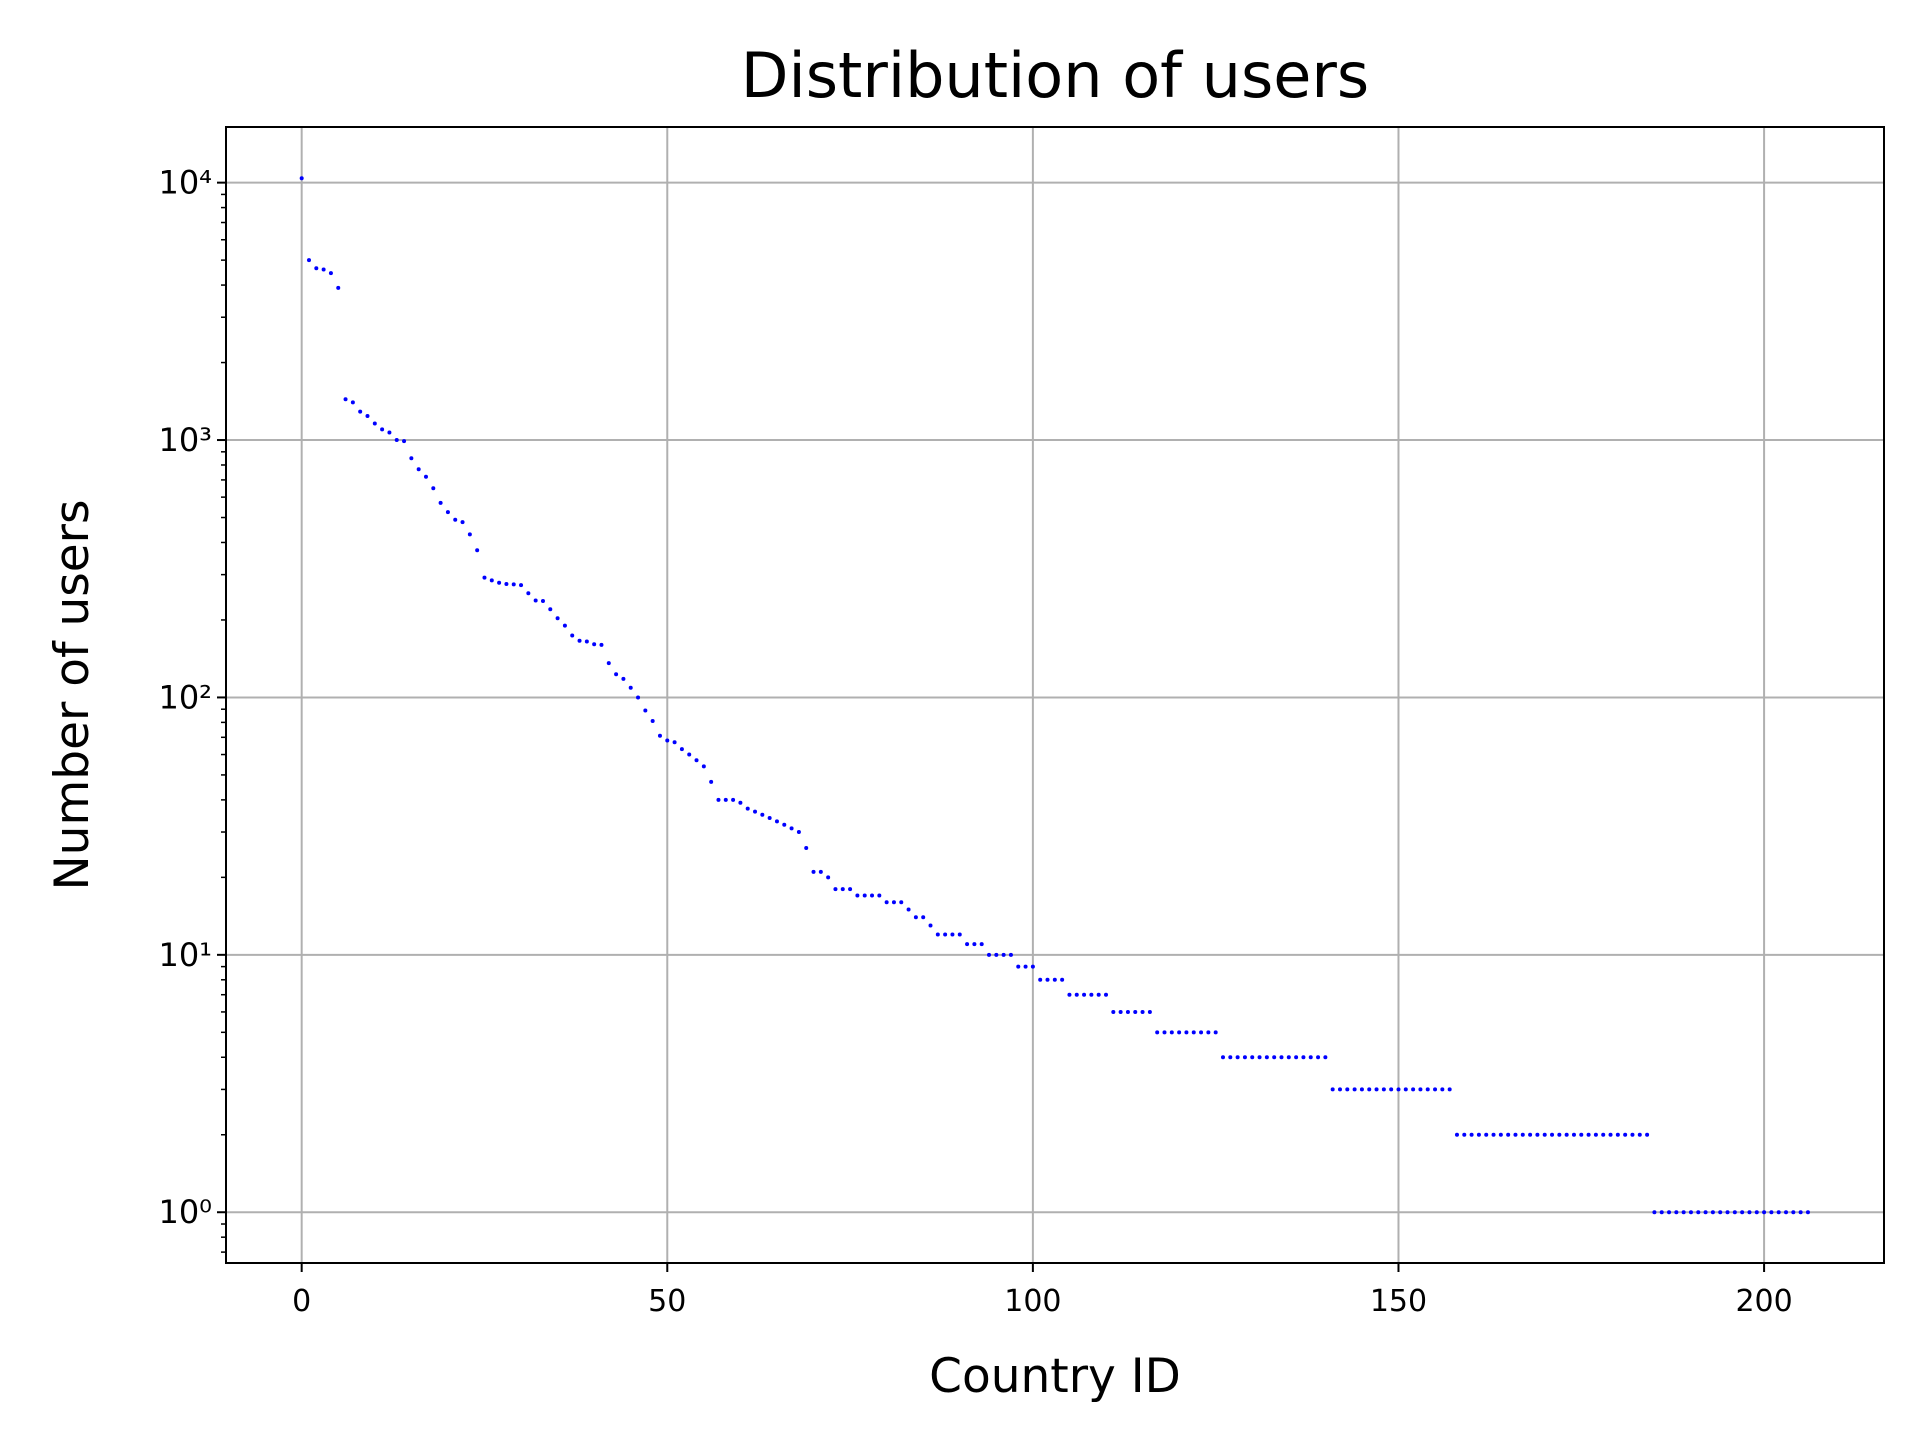 This screenshot has width=1920, height=1440. Describe the element at coordinates (1055, 75) in the screenshot. I see `chart-title: Distribution of users` at that location.